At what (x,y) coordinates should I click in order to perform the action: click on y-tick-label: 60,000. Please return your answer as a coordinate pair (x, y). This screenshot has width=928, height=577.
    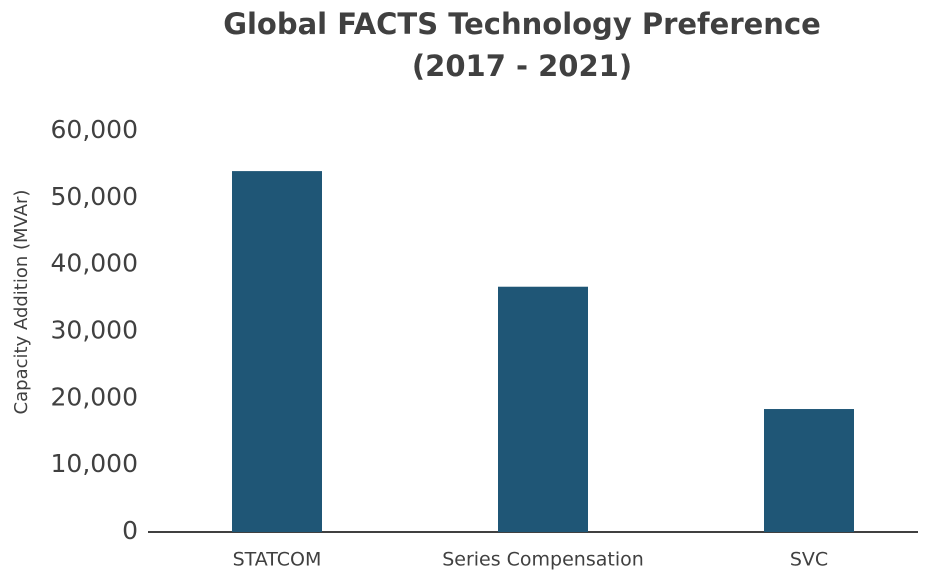
    Looking at the image, I should click on (94, 129).